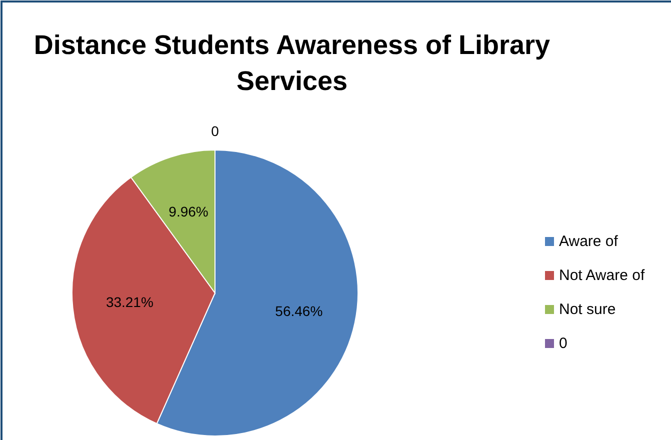 The height and width of the screenshot is (440, 671). Describe the element at coordinates (602, 275) in the screenshot. I see `legend-label: Not Aware of` at that location.